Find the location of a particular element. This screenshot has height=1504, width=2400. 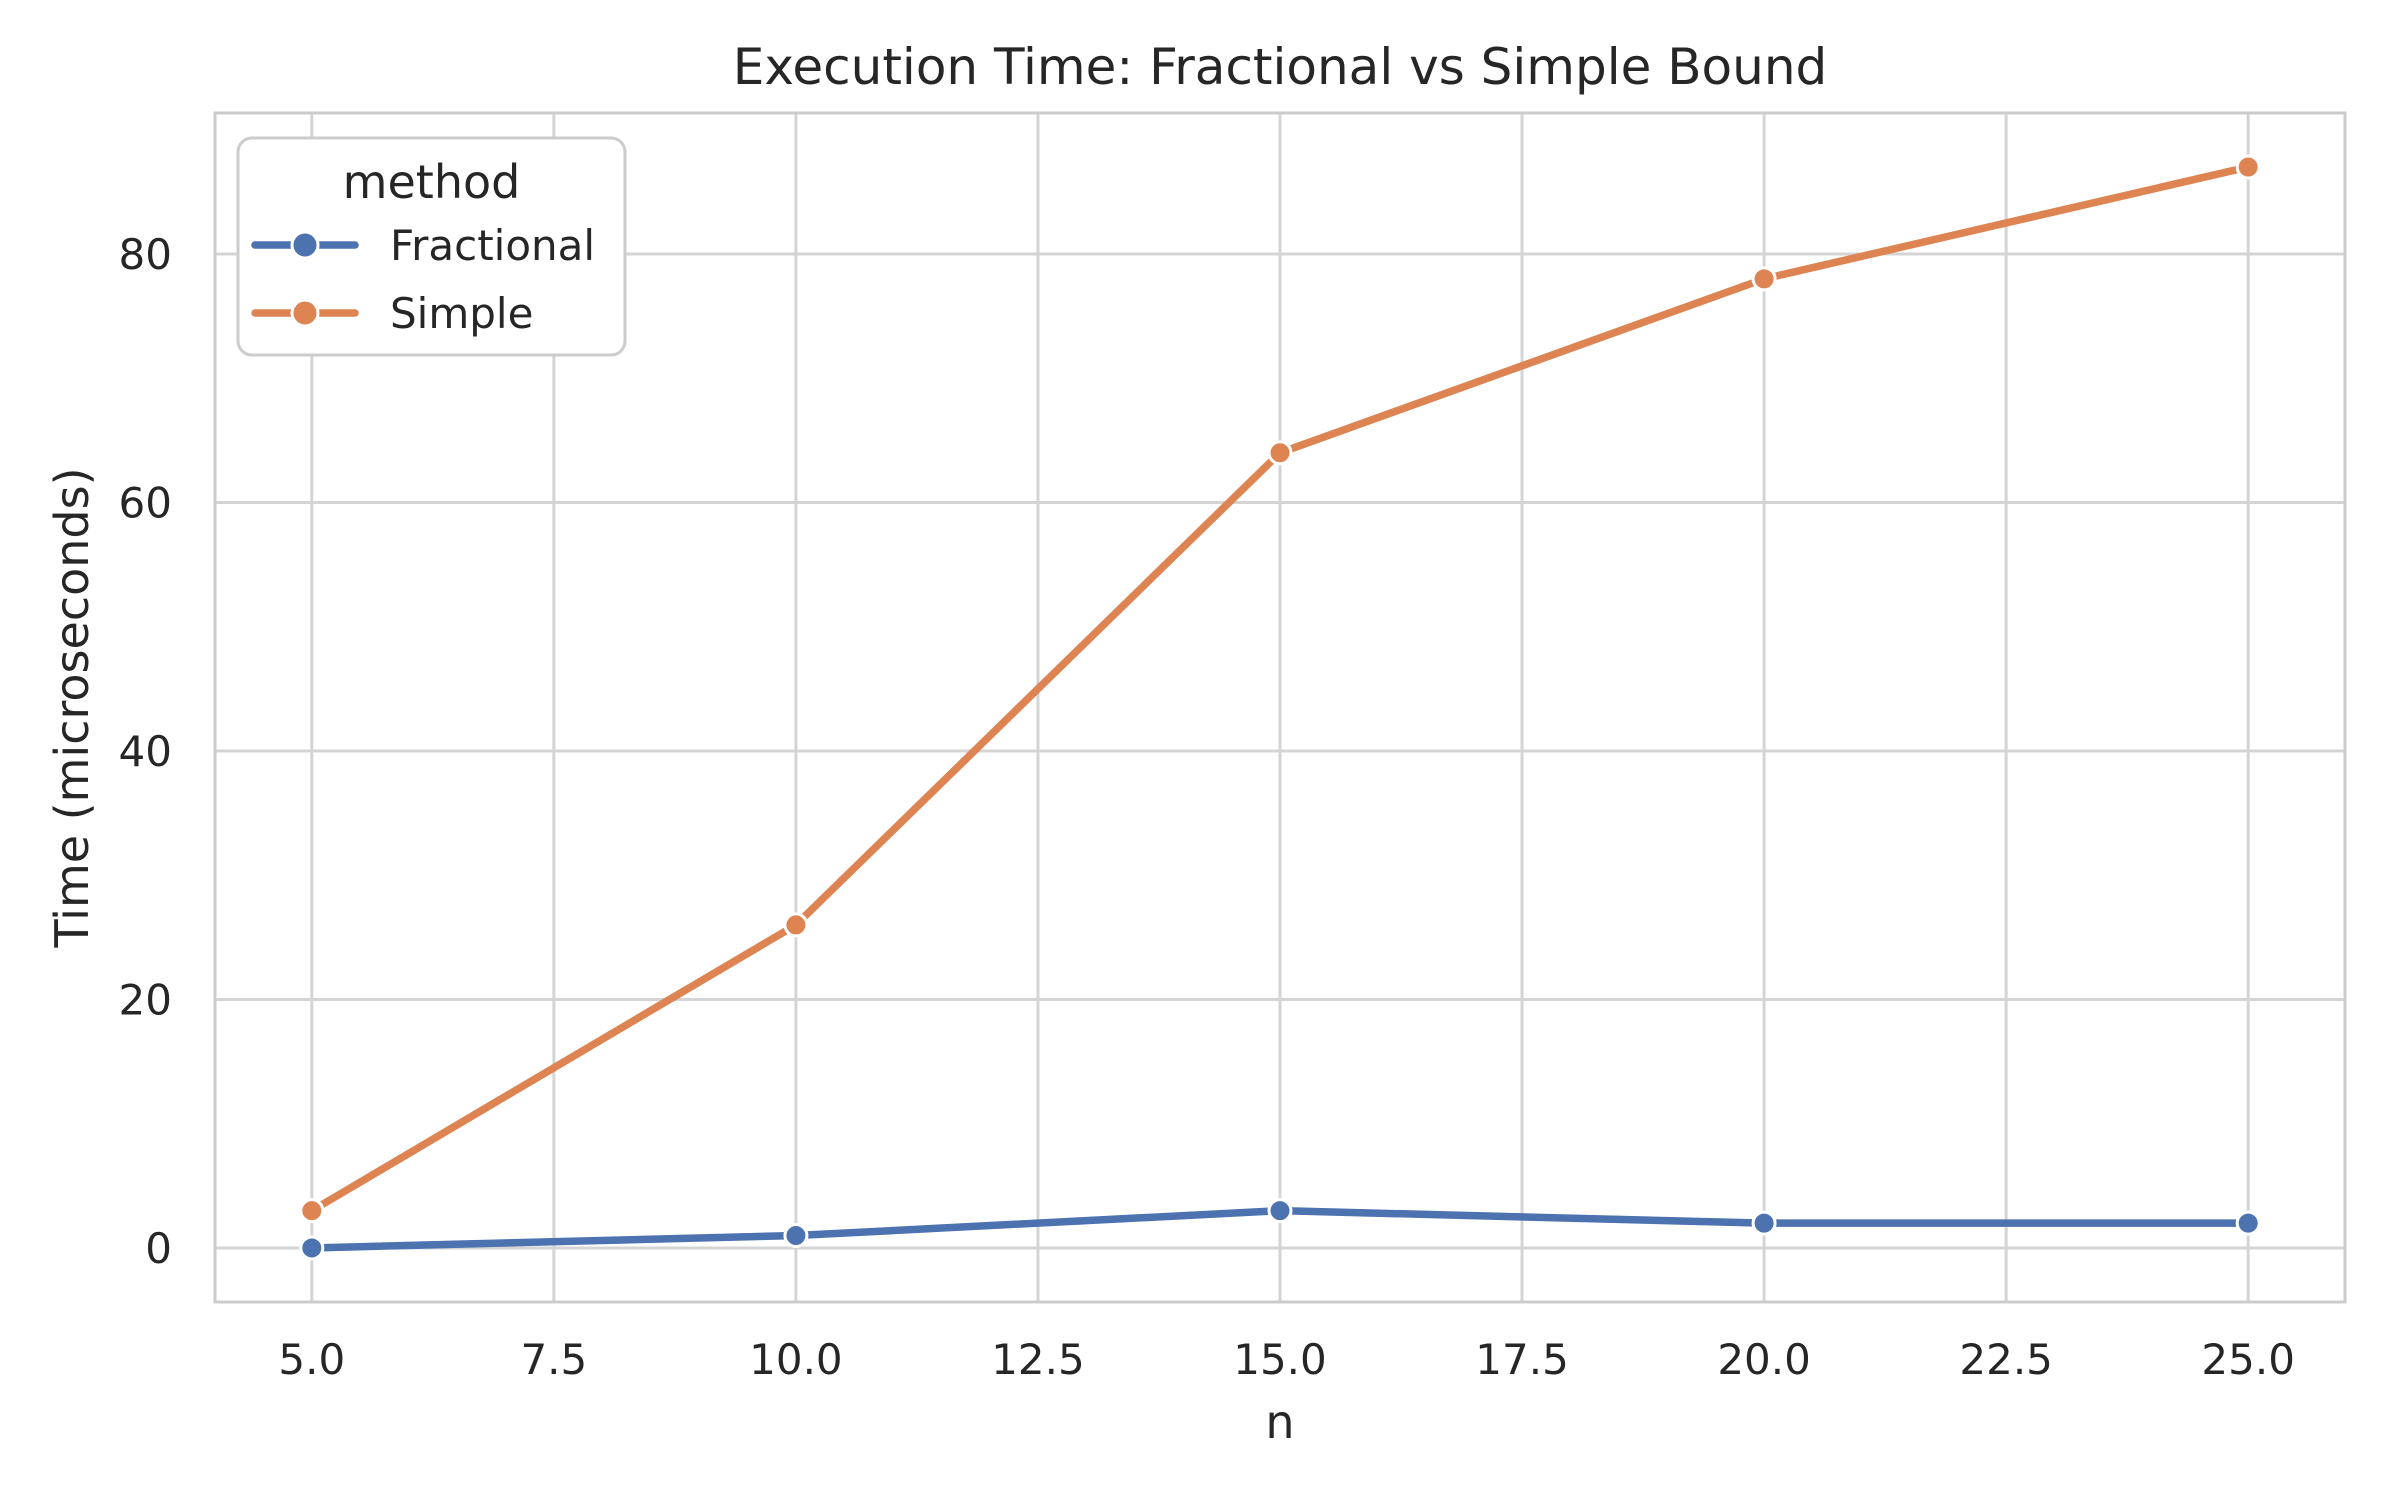

legend-box is located at coordinates (431, 246).